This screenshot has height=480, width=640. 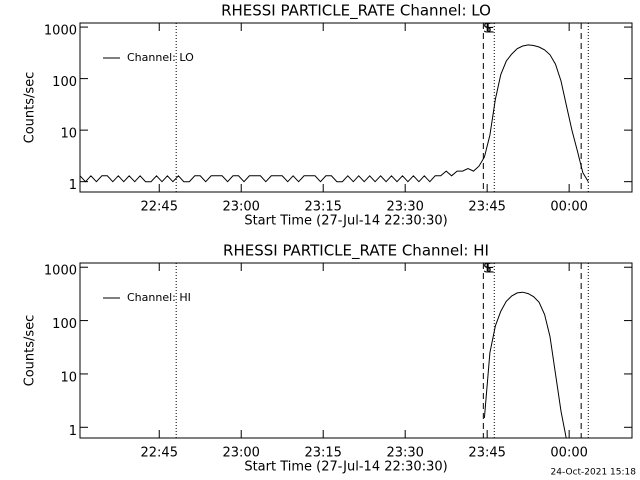 What do you see at coordinates (159, 297) in the screenshot?
I see `legend-label: Channel: HI` at bounding box center [159, 297].